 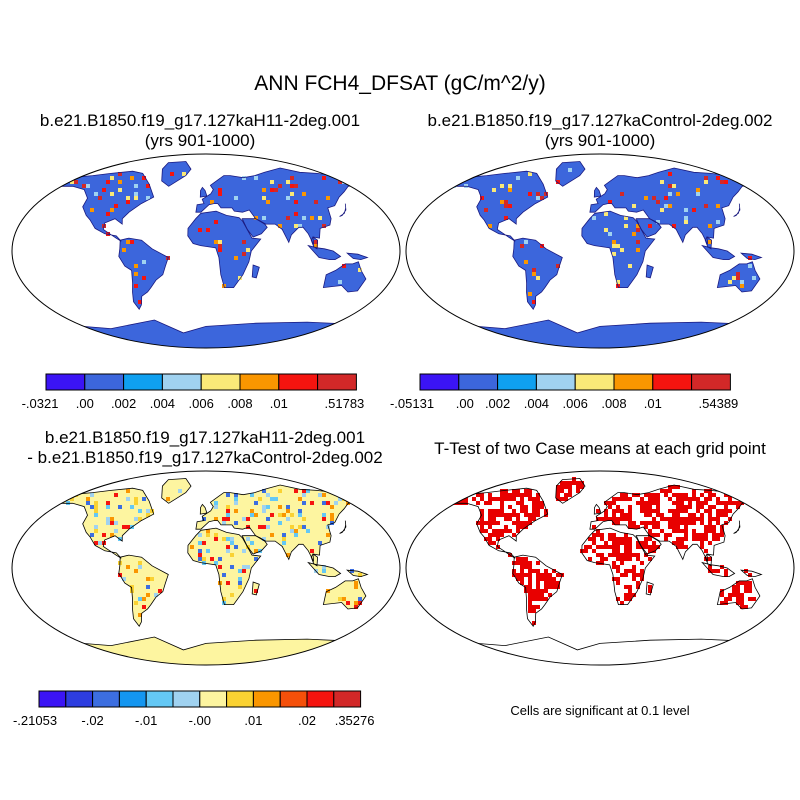 I want to click on map-ttest, so click(x=600, y=568).